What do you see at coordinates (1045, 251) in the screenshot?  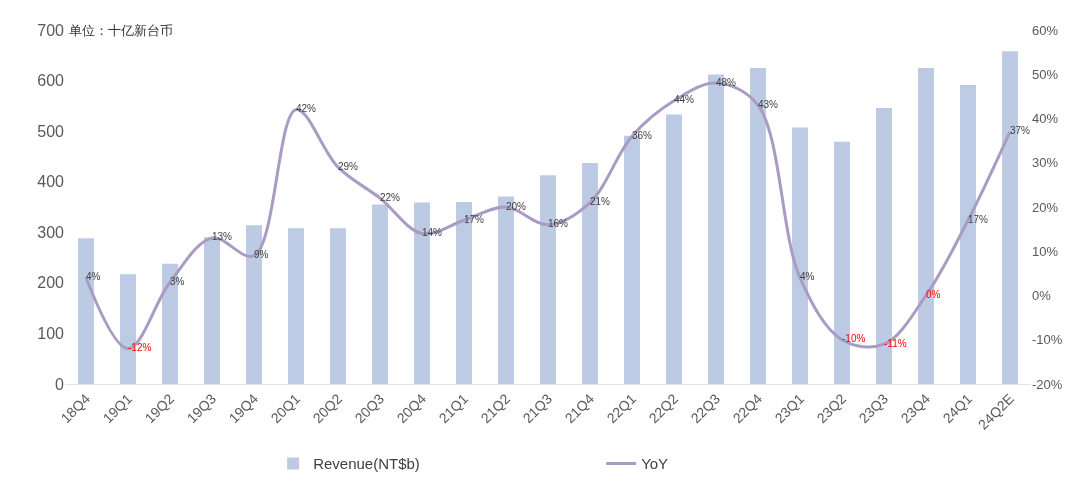 I see `y2-tick-label: 10%` at bounding box center [1045, 251].